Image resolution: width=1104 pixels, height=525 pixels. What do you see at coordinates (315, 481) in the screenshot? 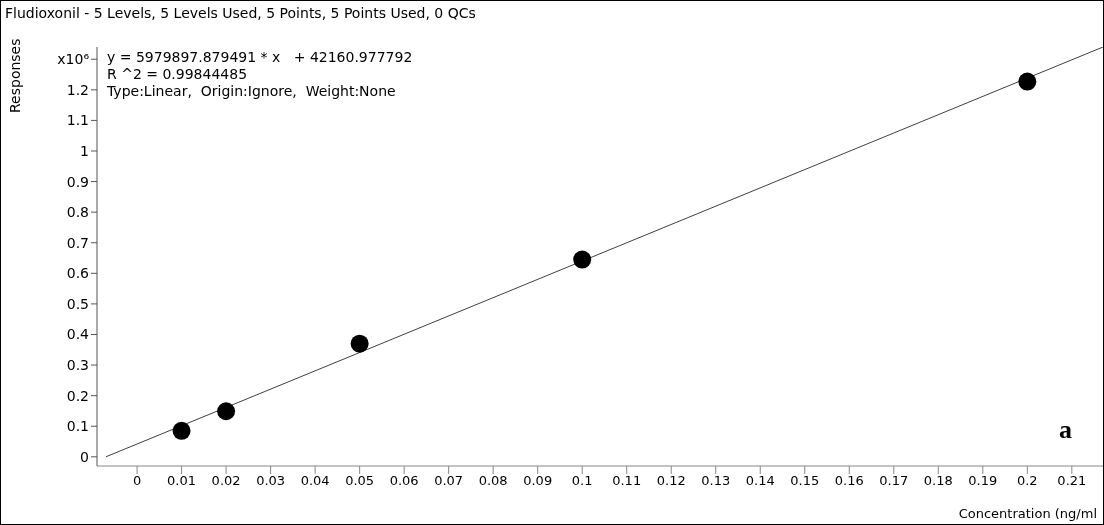
I see `x-tick-label: 0.04` at bounding box center [315, 481].